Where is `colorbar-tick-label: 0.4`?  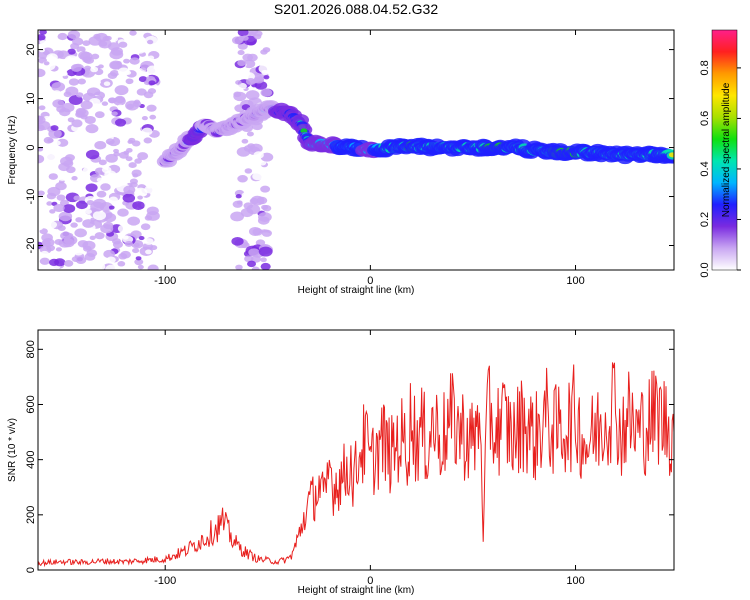 colorbar-tick-label: 0.4 is located at coordinates (705, 168).